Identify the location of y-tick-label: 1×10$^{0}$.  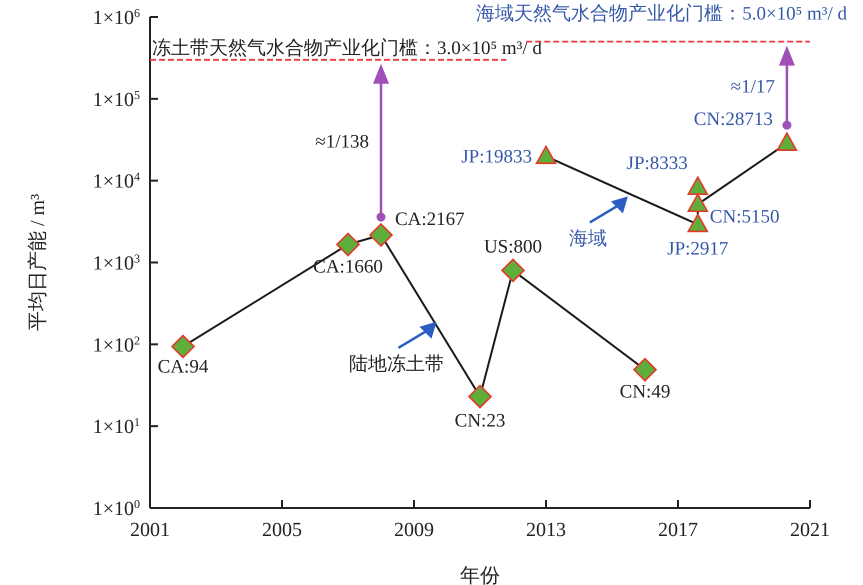
(116, 508).